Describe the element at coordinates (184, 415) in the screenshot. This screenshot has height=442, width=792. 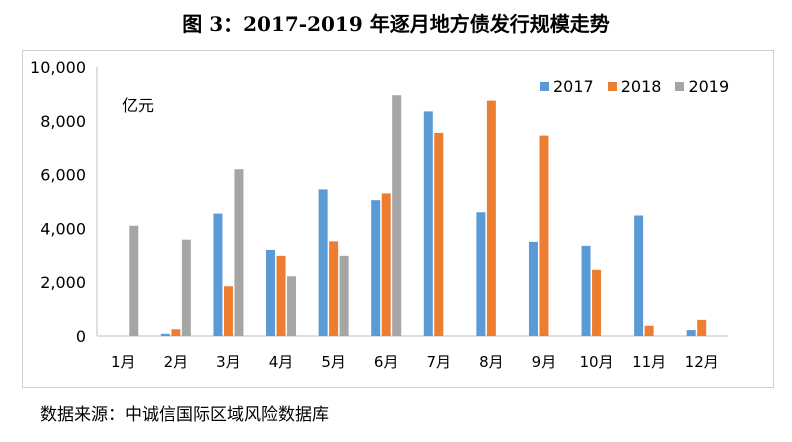
I see `source-note: 数据来源：中诚信国际区域风险数据库` at that location.